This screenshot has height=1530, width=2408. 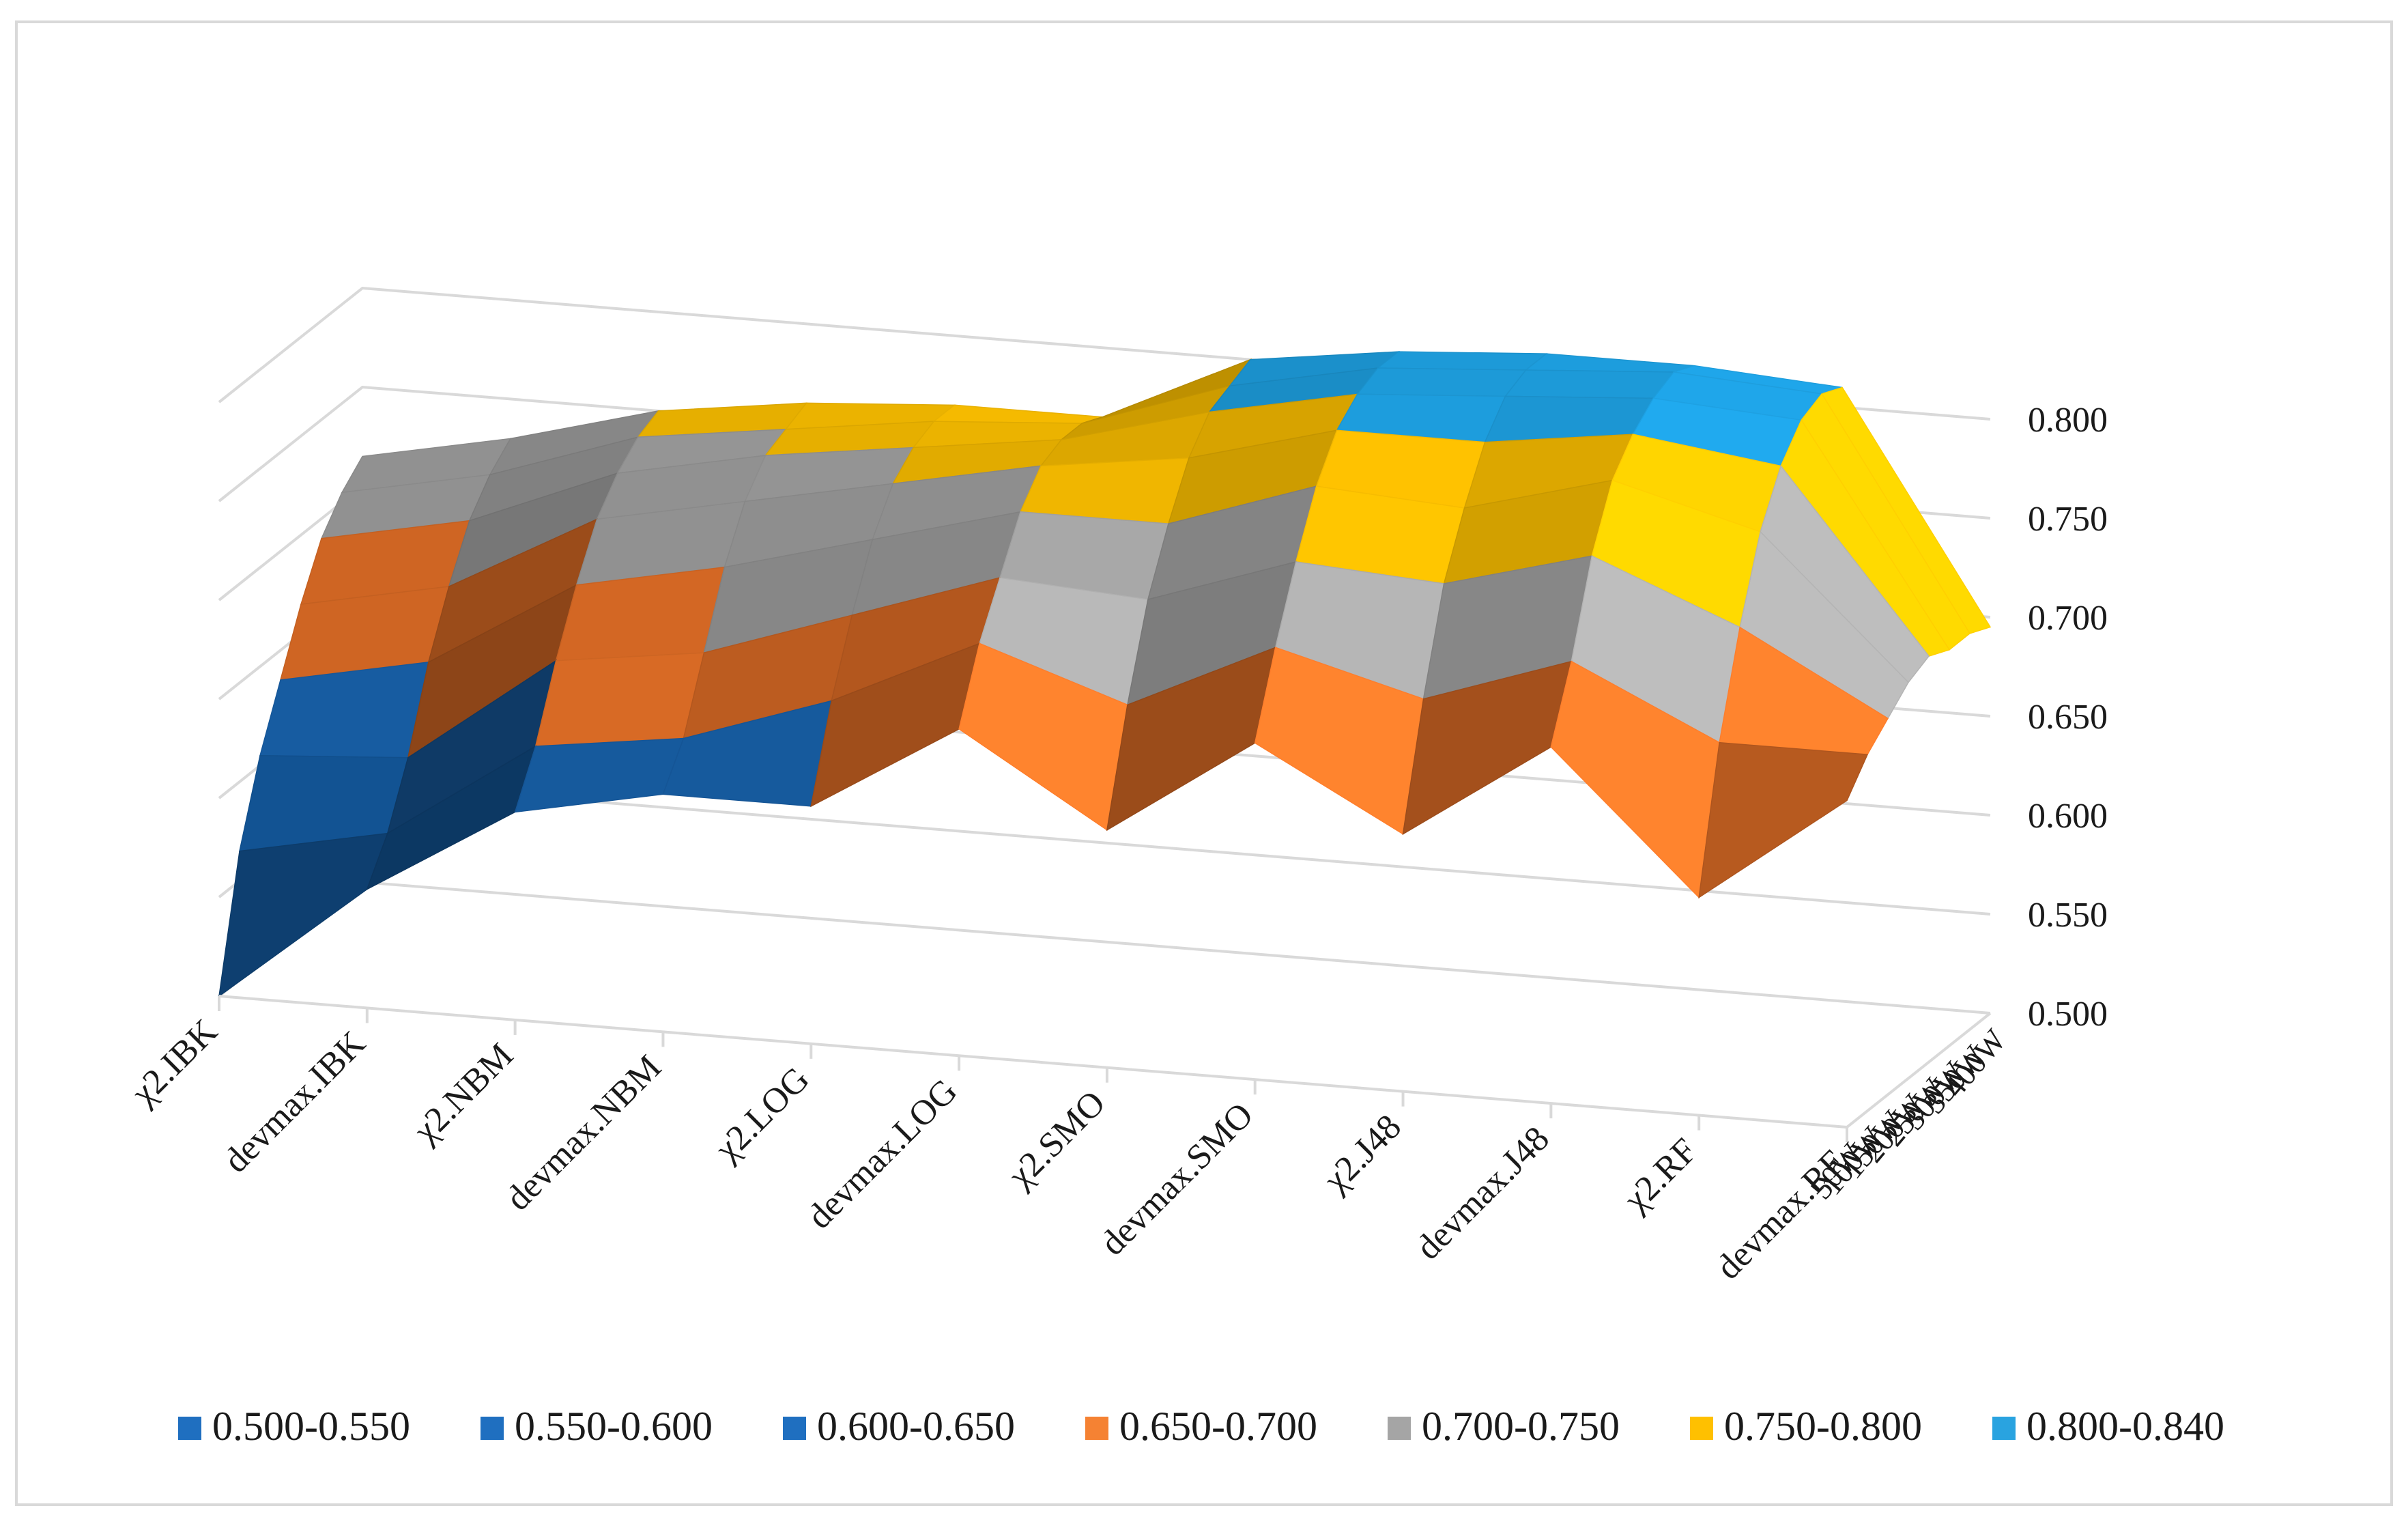 I want to click on legend-label: 0.600-0.650, so click(x=916, y=1426).